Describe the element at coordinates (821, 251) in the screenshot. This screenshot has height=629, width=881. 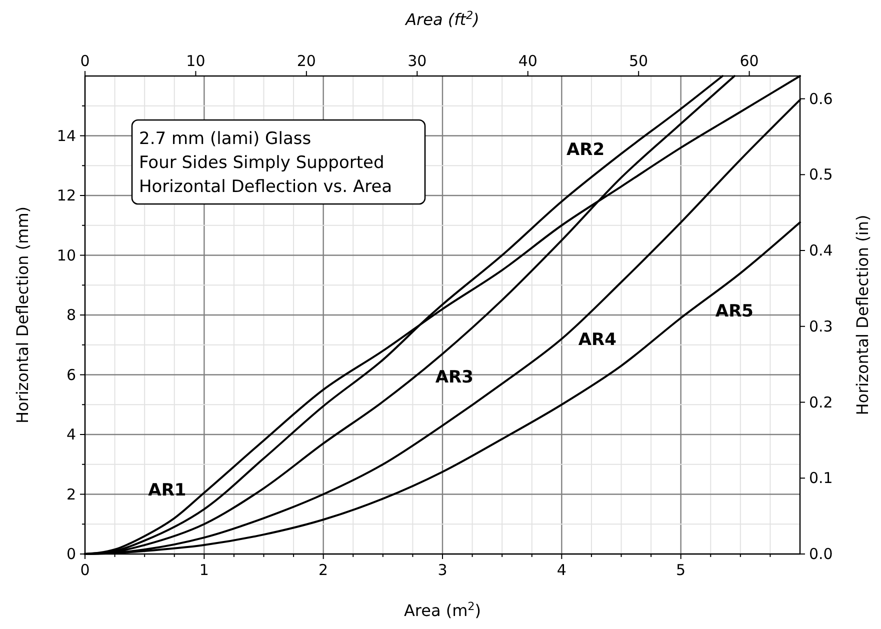
I see `y2-tick-label: 0.4` at that location.